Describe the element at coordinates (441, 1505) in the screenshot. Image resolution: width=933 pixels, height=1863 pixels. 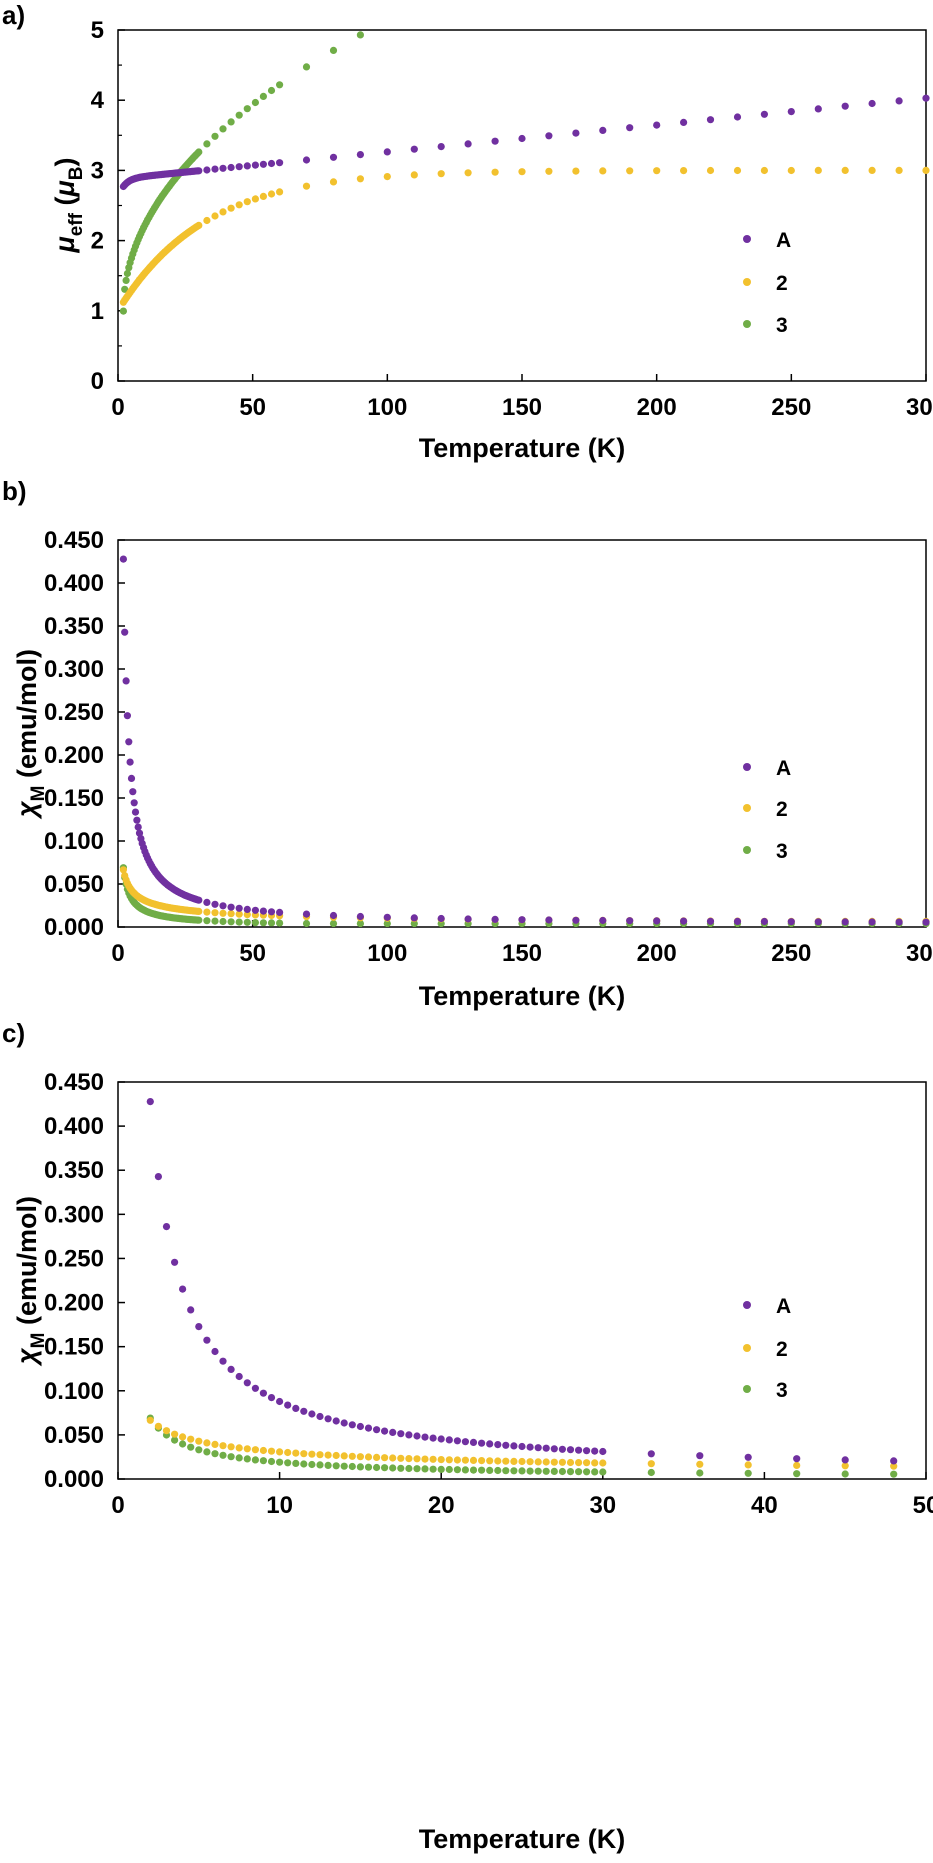
I see `x-tick-label: 20` at that location.